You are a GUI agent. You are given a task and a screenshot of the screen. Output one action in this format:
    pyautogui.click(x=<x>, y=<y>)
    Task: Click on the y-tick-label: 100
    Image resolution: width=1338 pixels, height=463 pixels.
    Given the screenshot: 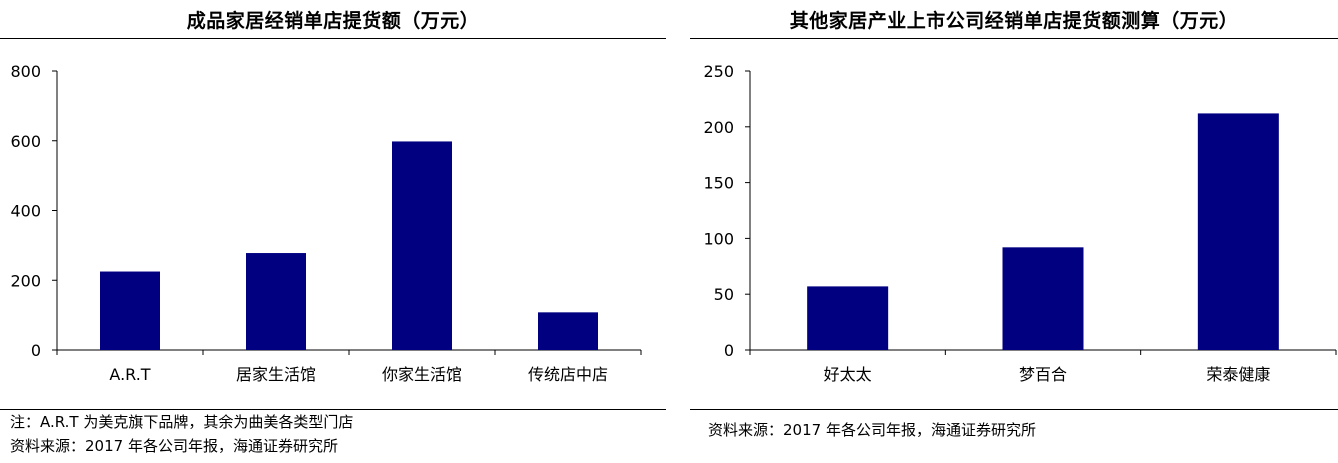 What is the action you would take?
    pyautogui.click(x=718, y=238)
    